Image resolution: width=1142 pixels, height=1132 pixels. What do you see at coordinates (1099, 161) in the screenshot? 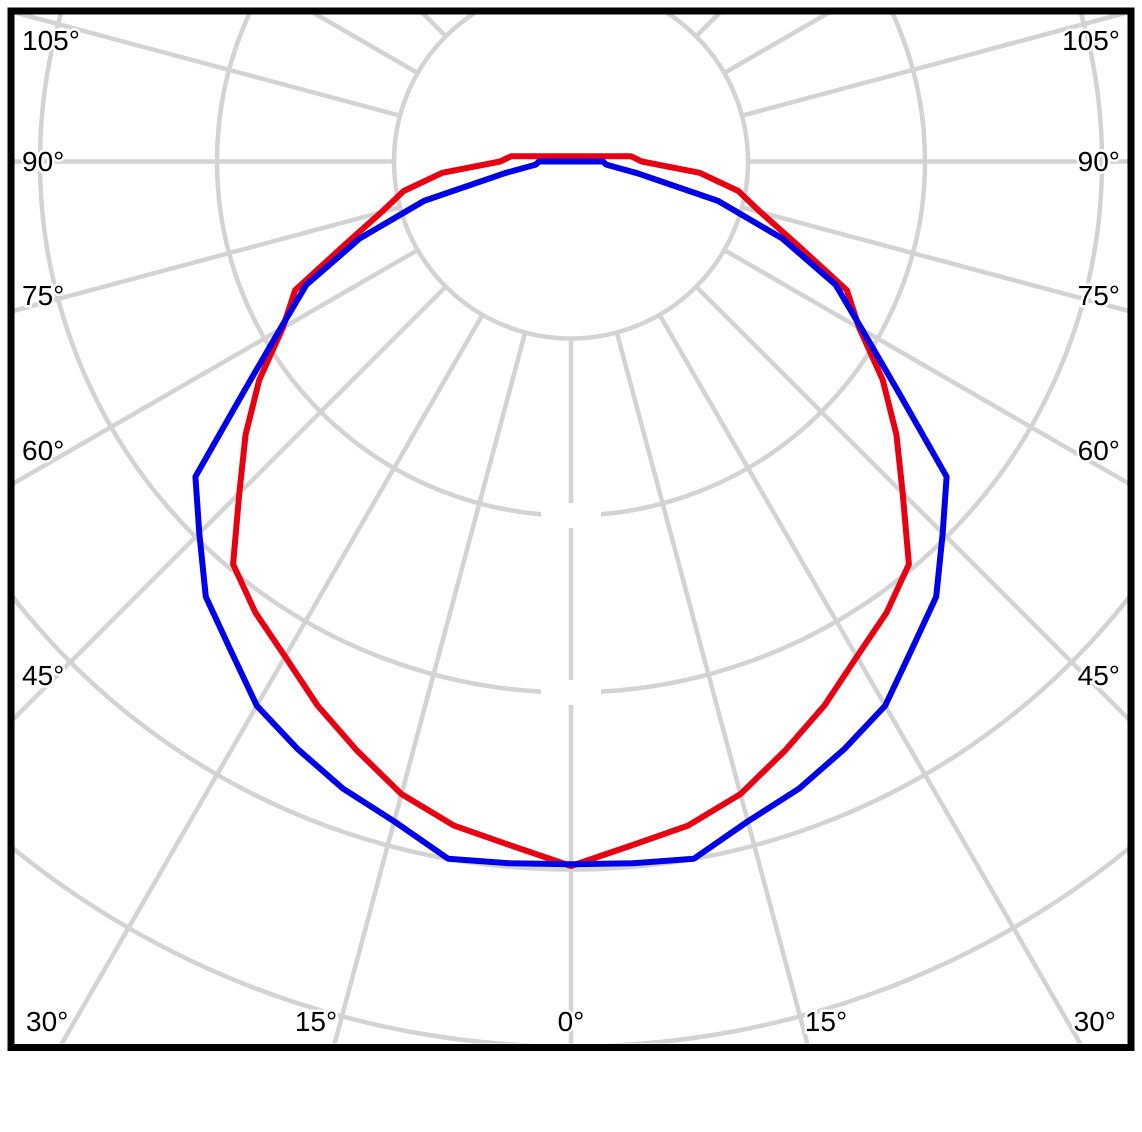
I see `angle-label-right: 90°` at bounding box center [1099, 161].